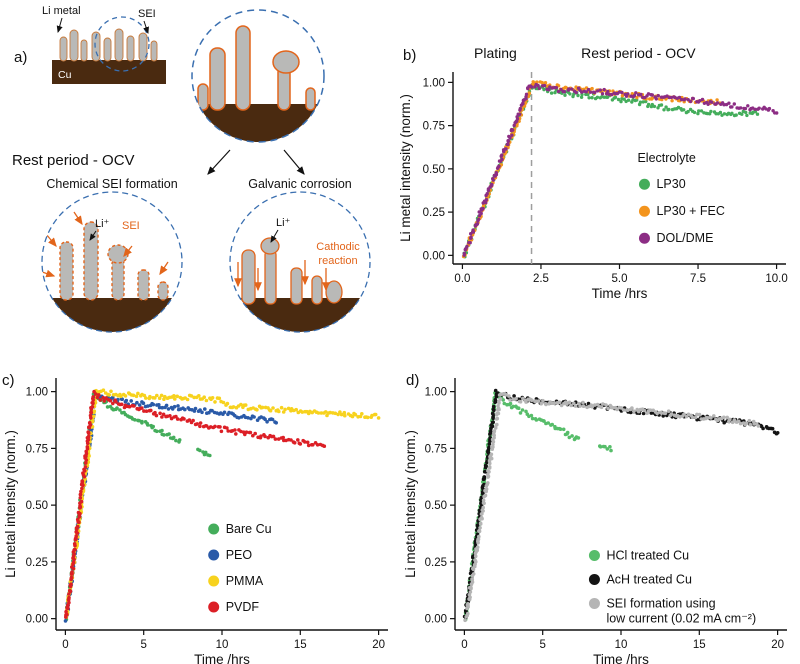 The width and height of the screenshot is (800, 664). I want to click on mini-electrode: Cu Li metal SEI, so click(104, 44).